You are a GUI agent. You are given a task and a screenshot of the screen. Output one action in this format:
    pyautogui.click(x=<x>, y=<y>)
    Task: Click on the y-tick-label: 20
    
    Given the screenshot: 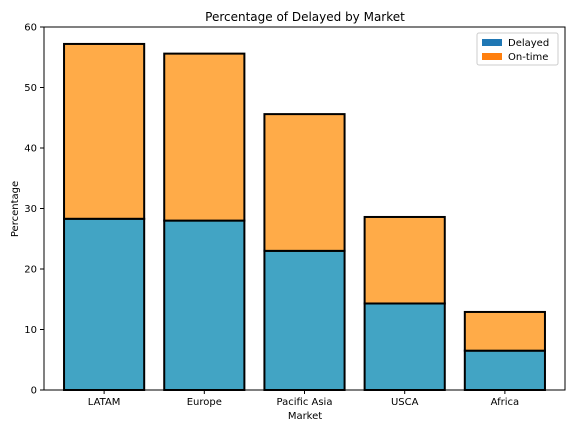 What is the action you would take?
    pyautogui.click(x=30, y=270)
    